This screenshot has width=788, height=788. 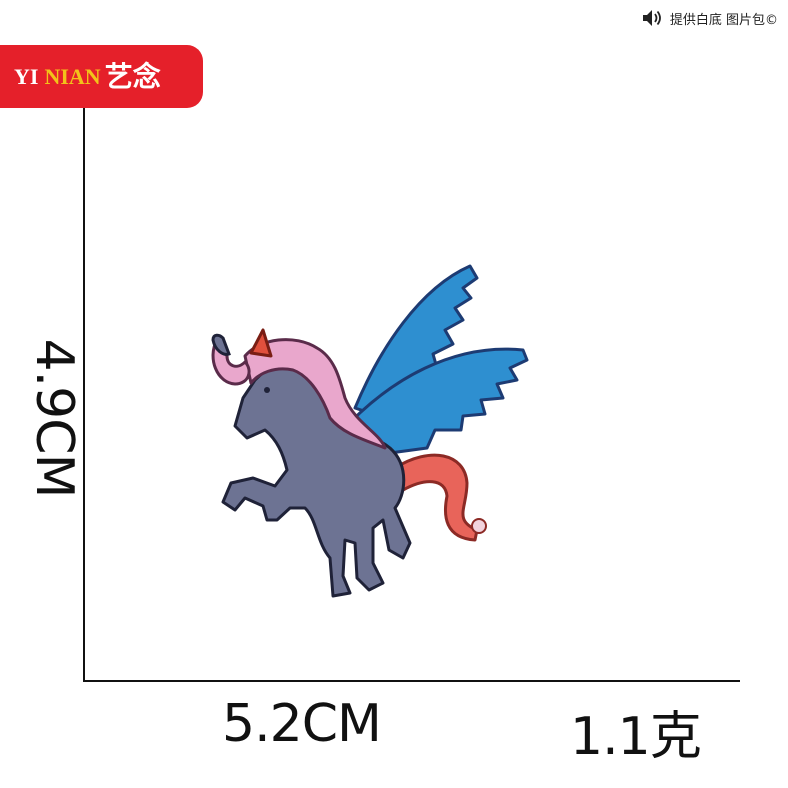 I want to click on mane, so click(x=315, y=394).